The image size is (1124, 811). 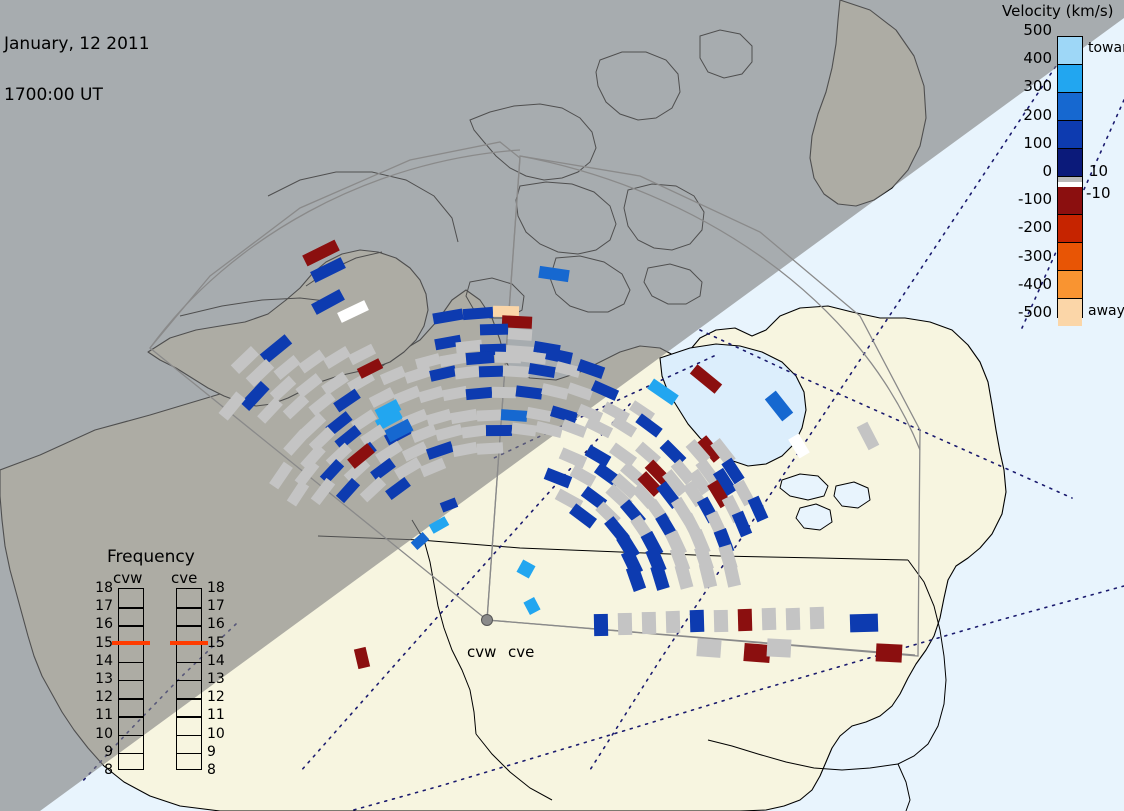 I want to click on great-lakes, so click(x=825, y=502).